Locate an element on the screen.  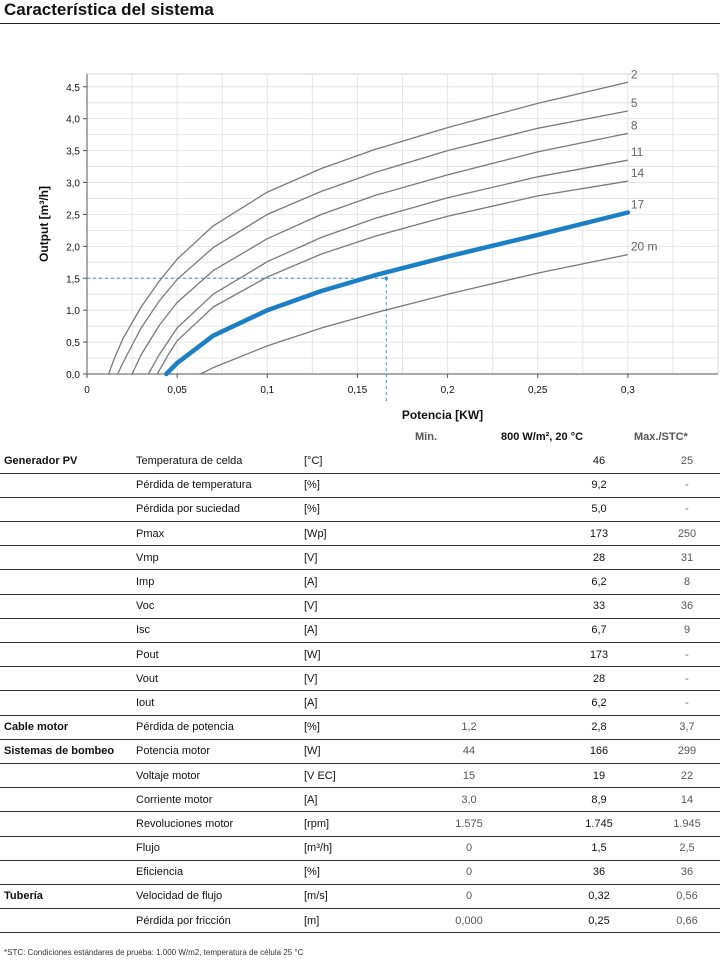
table-row: Pmax [Wp] 173 250 is located at coordinates (360, 534).